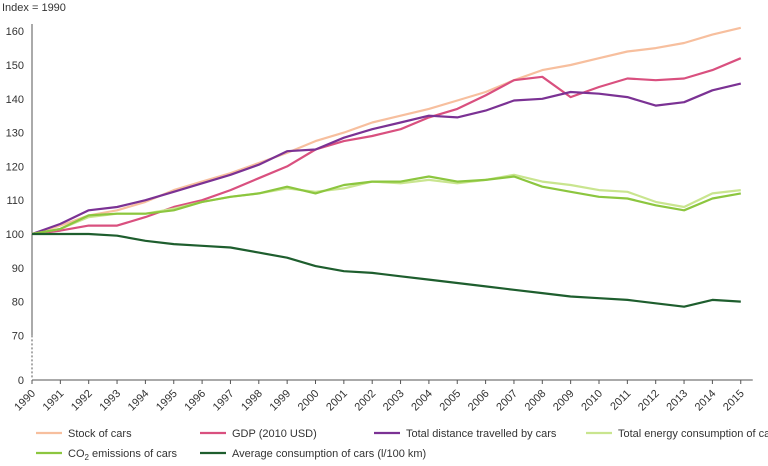 The height and width of the screenshot is (466, 768). I want to click on x-tick-label: 2006, so click(479, 401).